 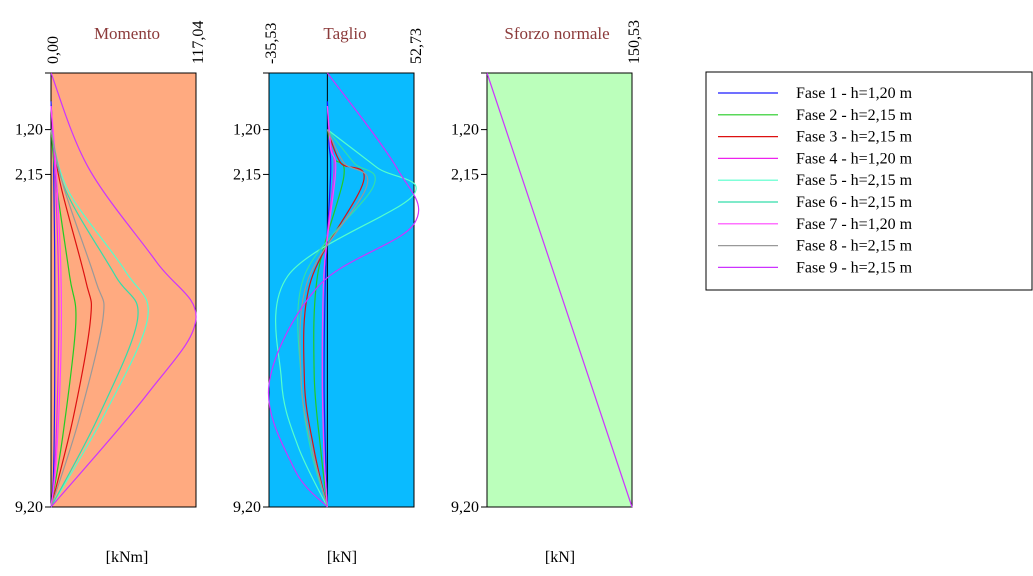 I want to click on panel-momento-xmin: 0,00, so click(x=53, y=50).